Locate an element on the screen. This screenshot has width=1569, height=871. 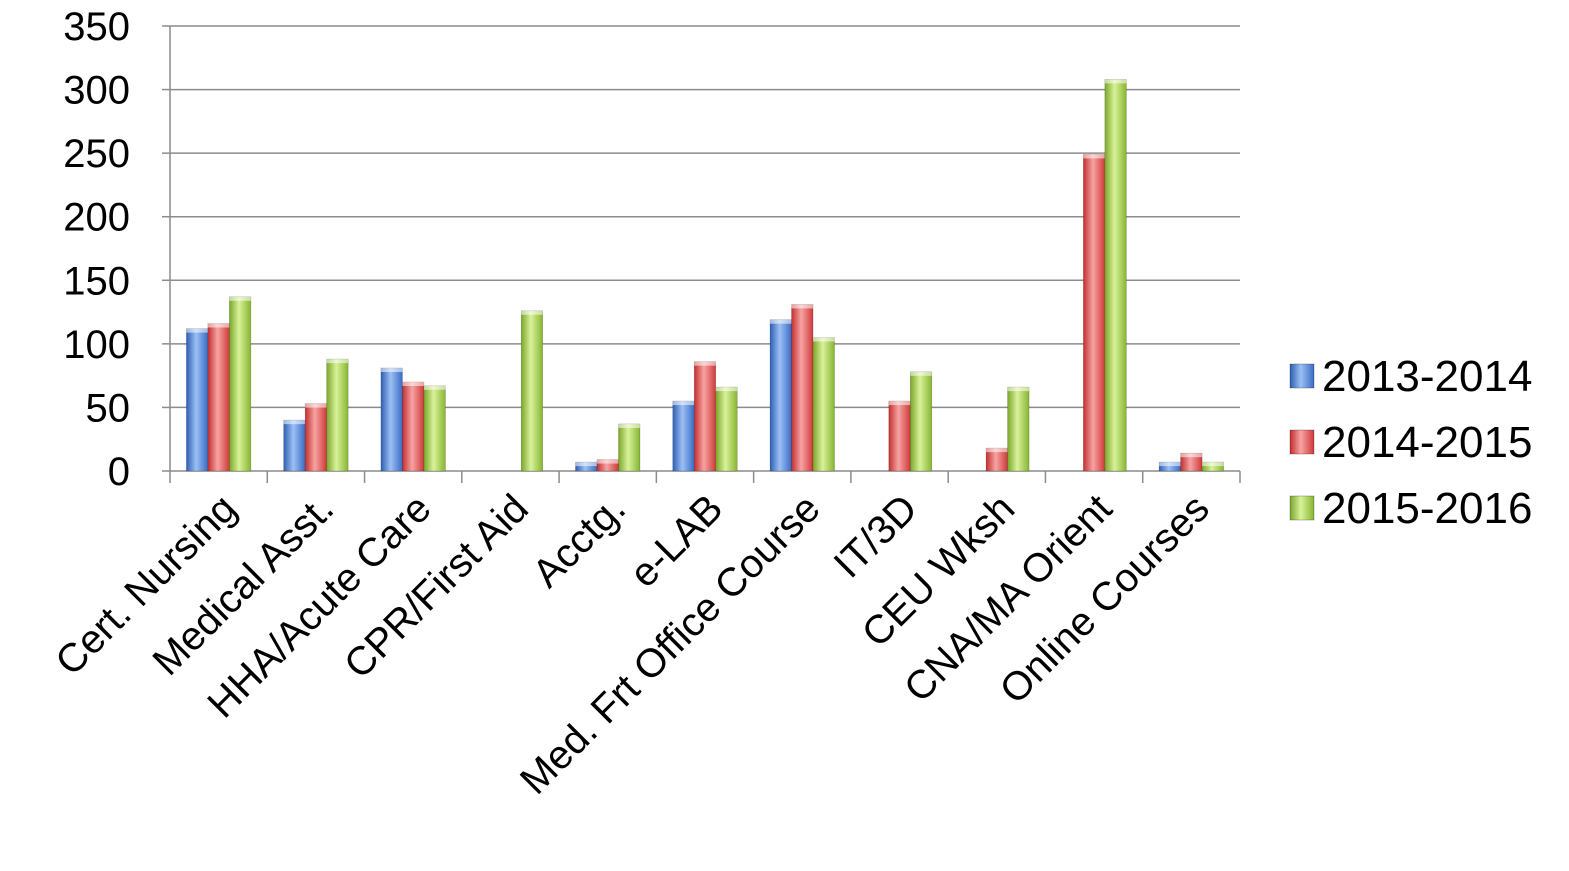
legend: 2013-2014 2014-2015 2015-2016 is located at coordinates (1410, 442).